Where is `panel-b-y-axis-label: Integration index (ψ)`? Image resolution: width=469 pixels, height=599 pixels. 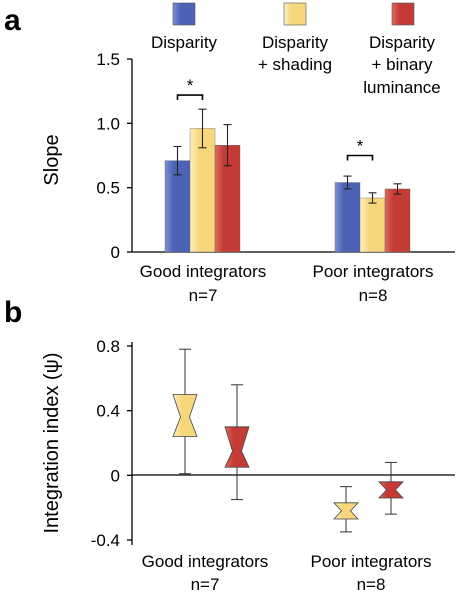
panel-b-y-axis-label: Integration index (ψ) is located at coordinates (52, 442).